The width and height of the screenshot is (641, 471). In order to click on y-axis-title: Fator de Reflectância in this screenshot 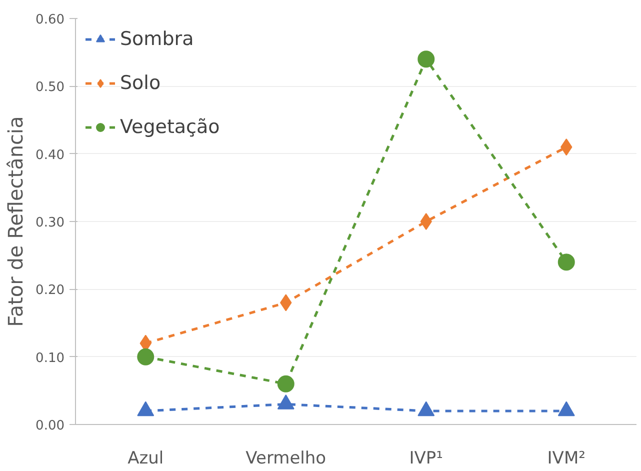, I will do `click(16, 221)`.